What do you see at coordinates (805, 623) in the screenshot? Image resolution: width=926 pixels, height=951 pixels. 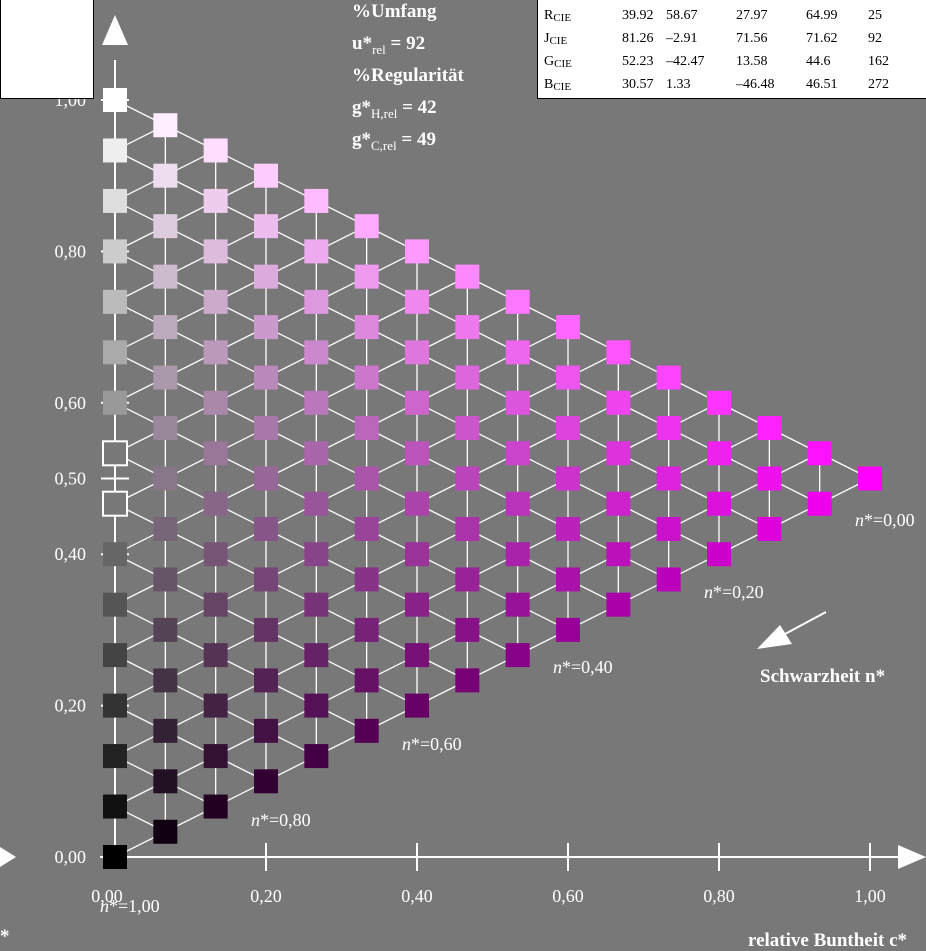 I see `schwarzheit-arrow-line` at bounding box center [805, 623].